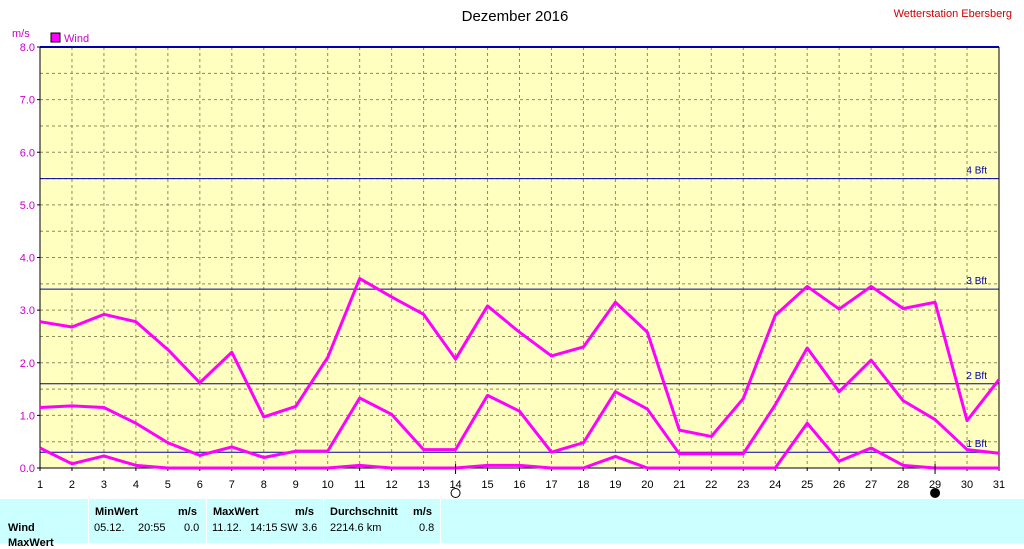  Describe the element at coordinates (871, 485) in the screenshot. I see `x-tick-label: 27` at that location.